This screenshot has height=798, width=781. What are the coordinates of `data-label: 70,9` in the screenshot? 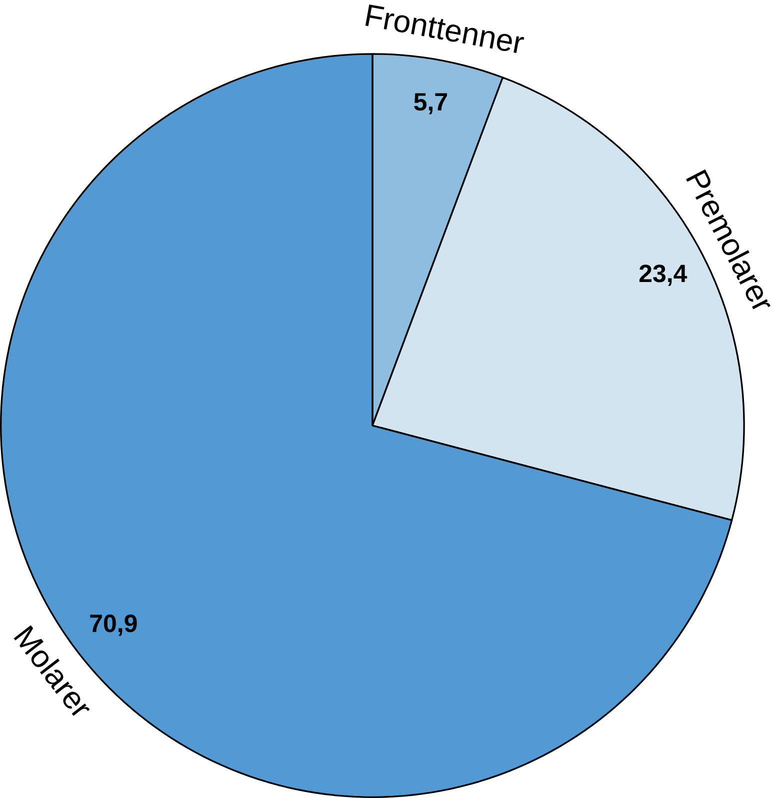 It's located at (114, 625).